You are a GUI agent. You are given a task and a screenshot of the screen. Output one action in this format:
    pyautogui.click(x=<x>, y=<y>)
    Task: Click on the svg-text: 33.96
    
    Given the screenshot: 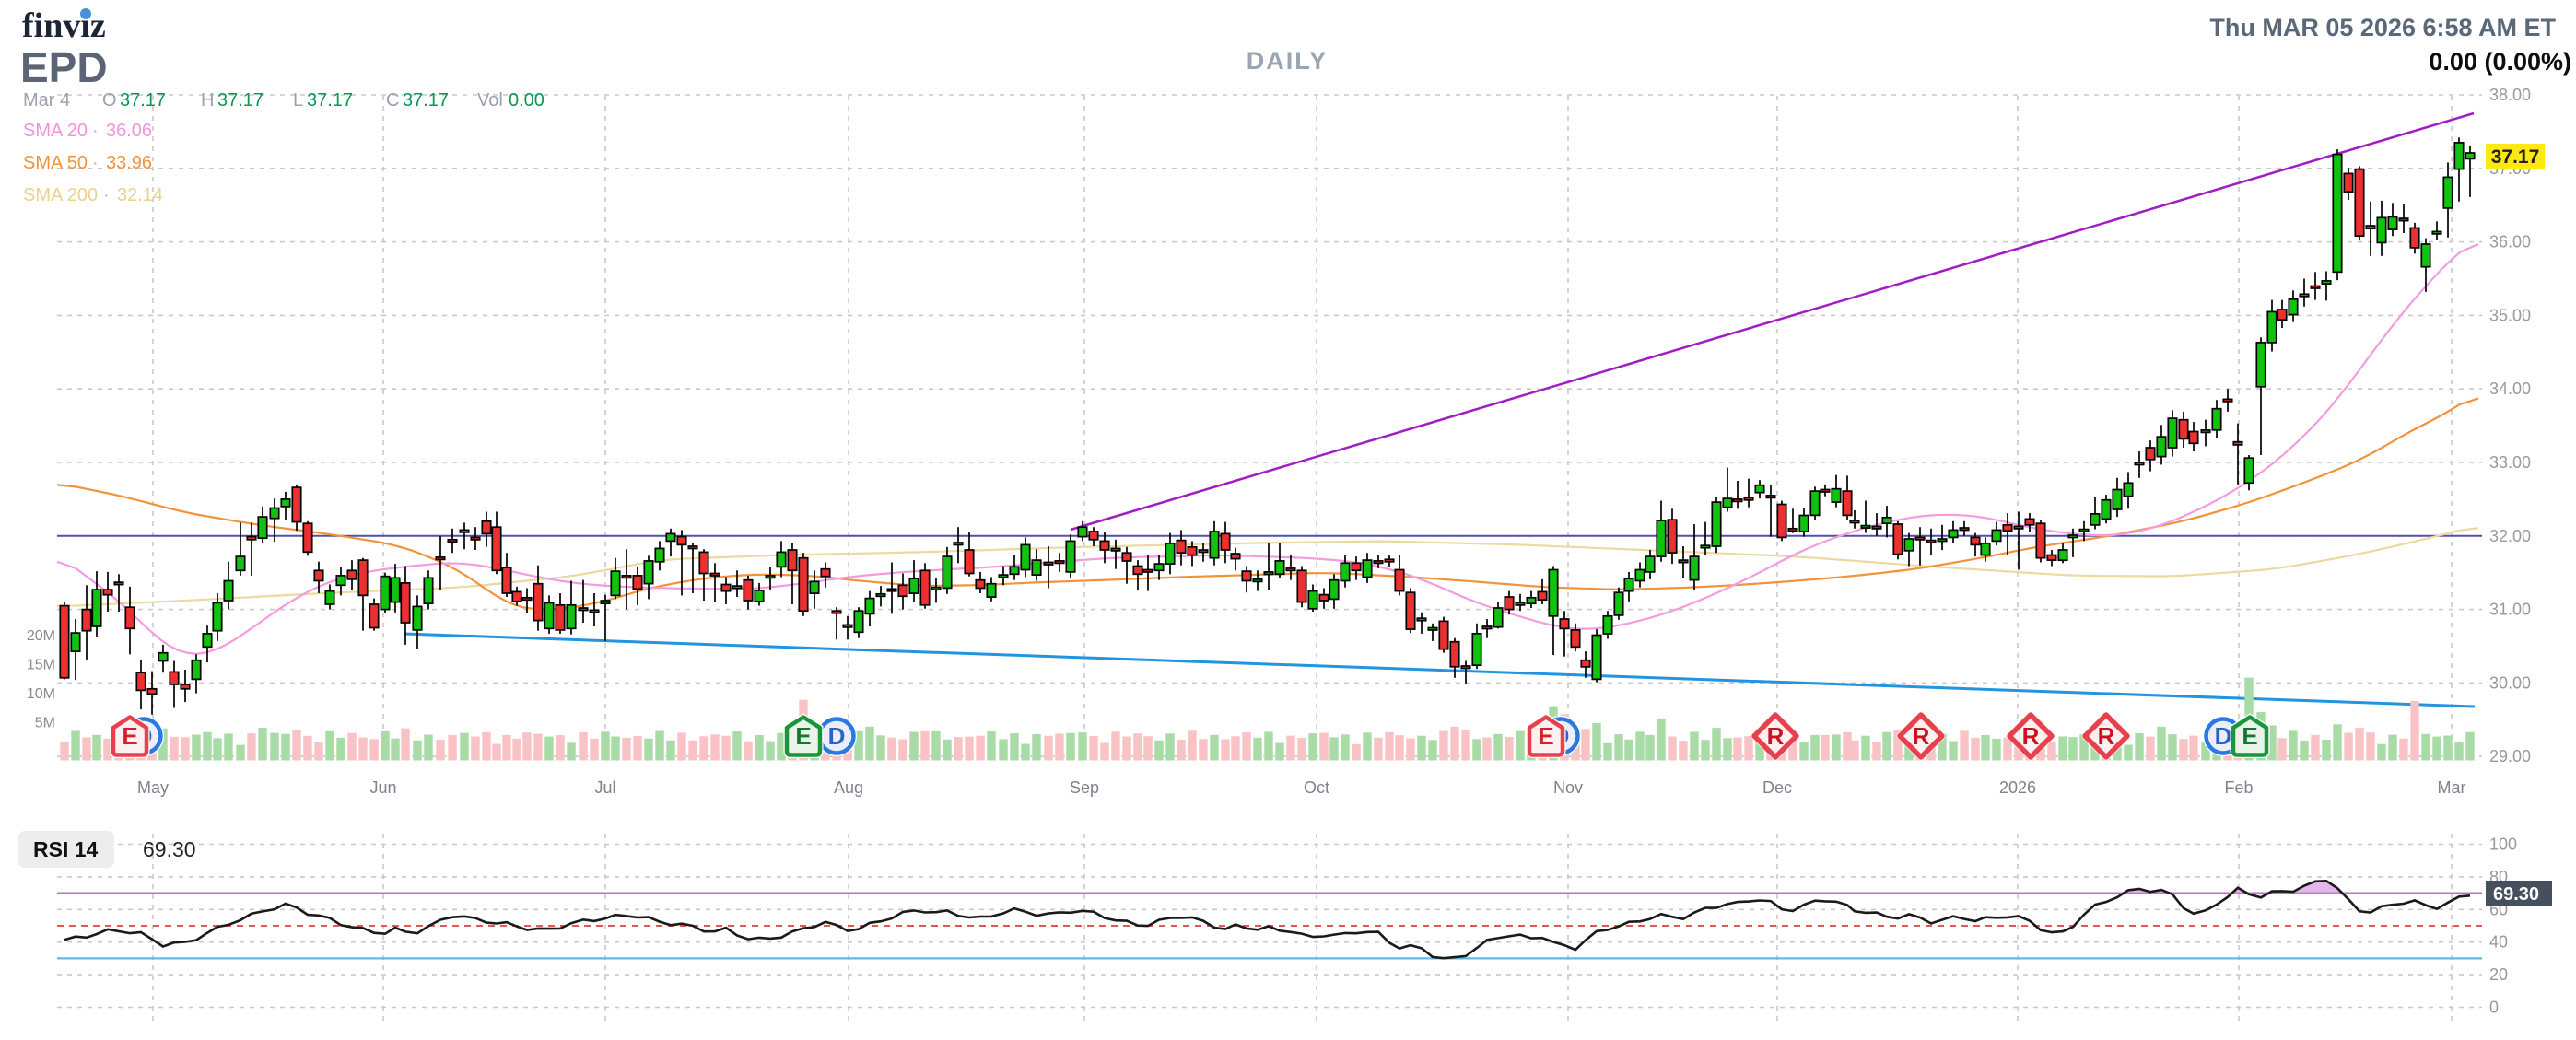 What is the action you would take?
    pyautogui.click(x=129, y=163)
    